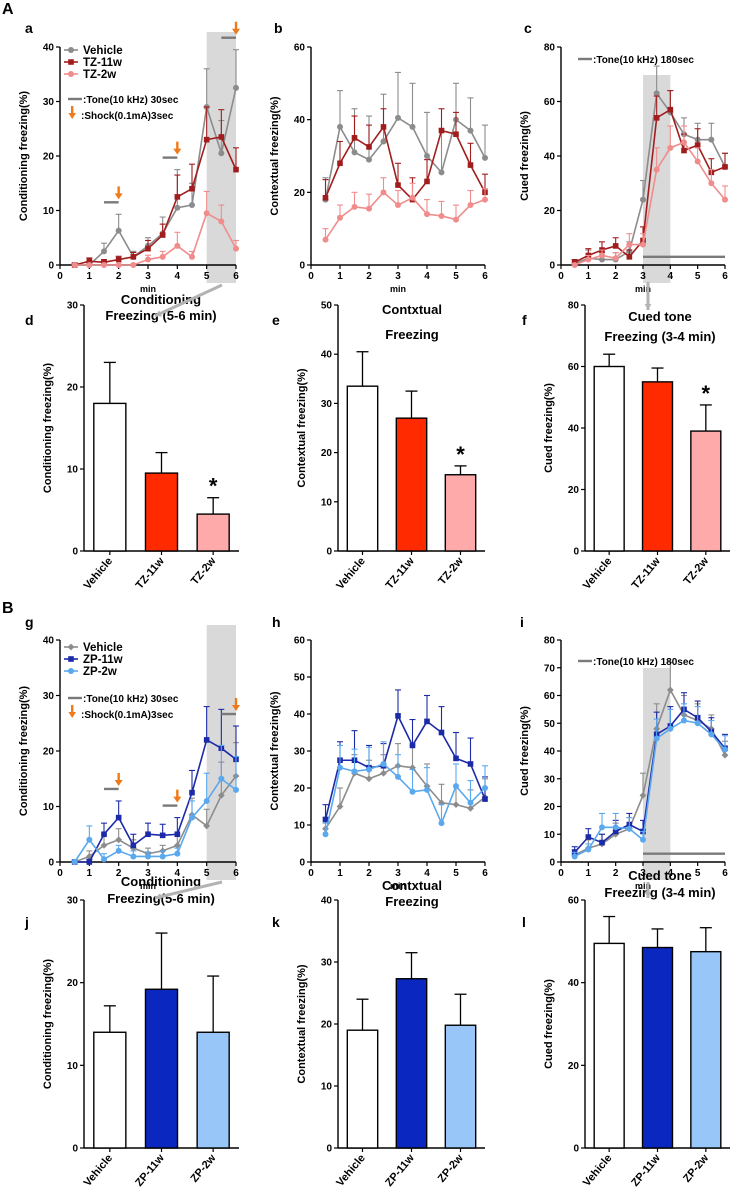 This screenshot has width=730, height=1191. What do you see at coordinates (524, 922) in the screenshot?
I see `panel-label-l: l` at bounding box center [524, 922].